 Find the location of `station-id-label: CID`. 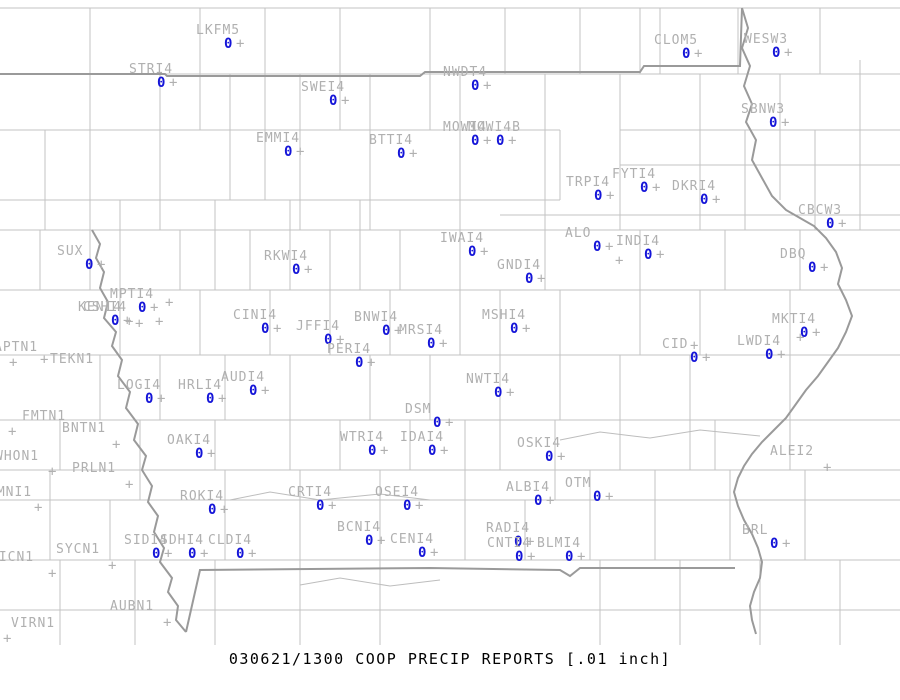

station-id-label: CID is located at coordinates (675, 344).